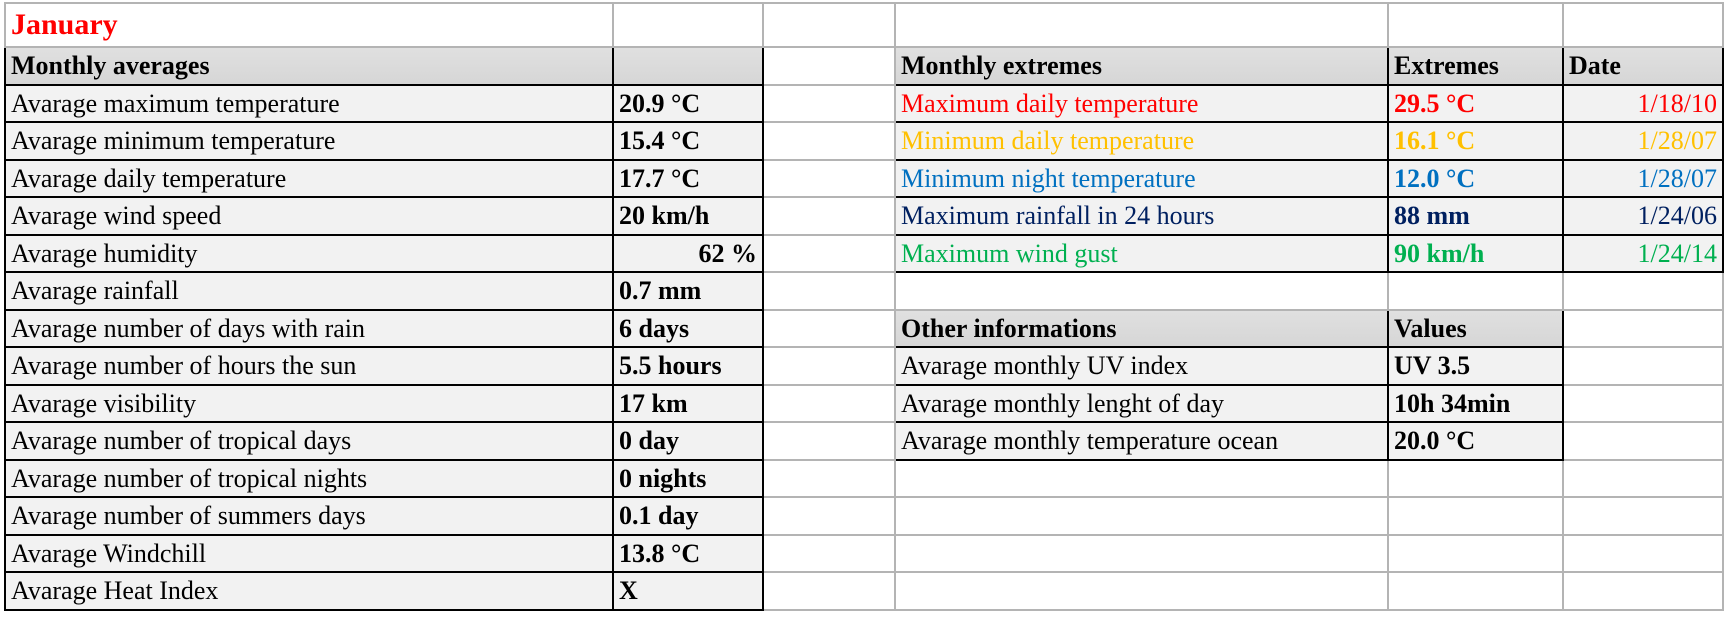  I want to click on extreme-label: Minimum night temperature, so click(1141, 178).